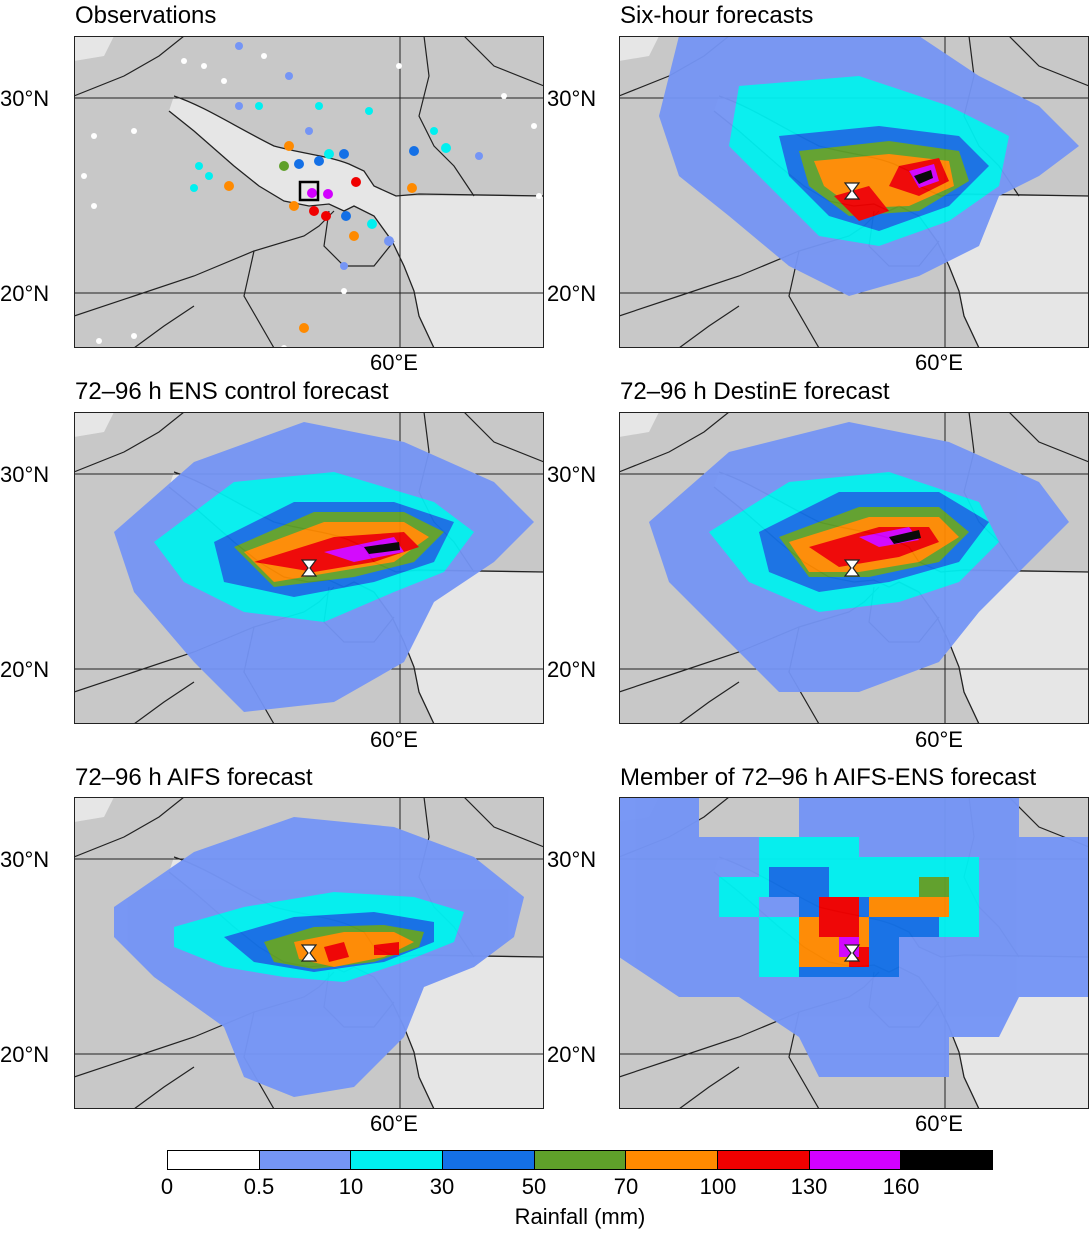  What do you see at coordinates (232, 391) in the screenshot?
I see `panel-title-ens-control: 72–96 h ENS control forecast` at bounding box center [232, 391].